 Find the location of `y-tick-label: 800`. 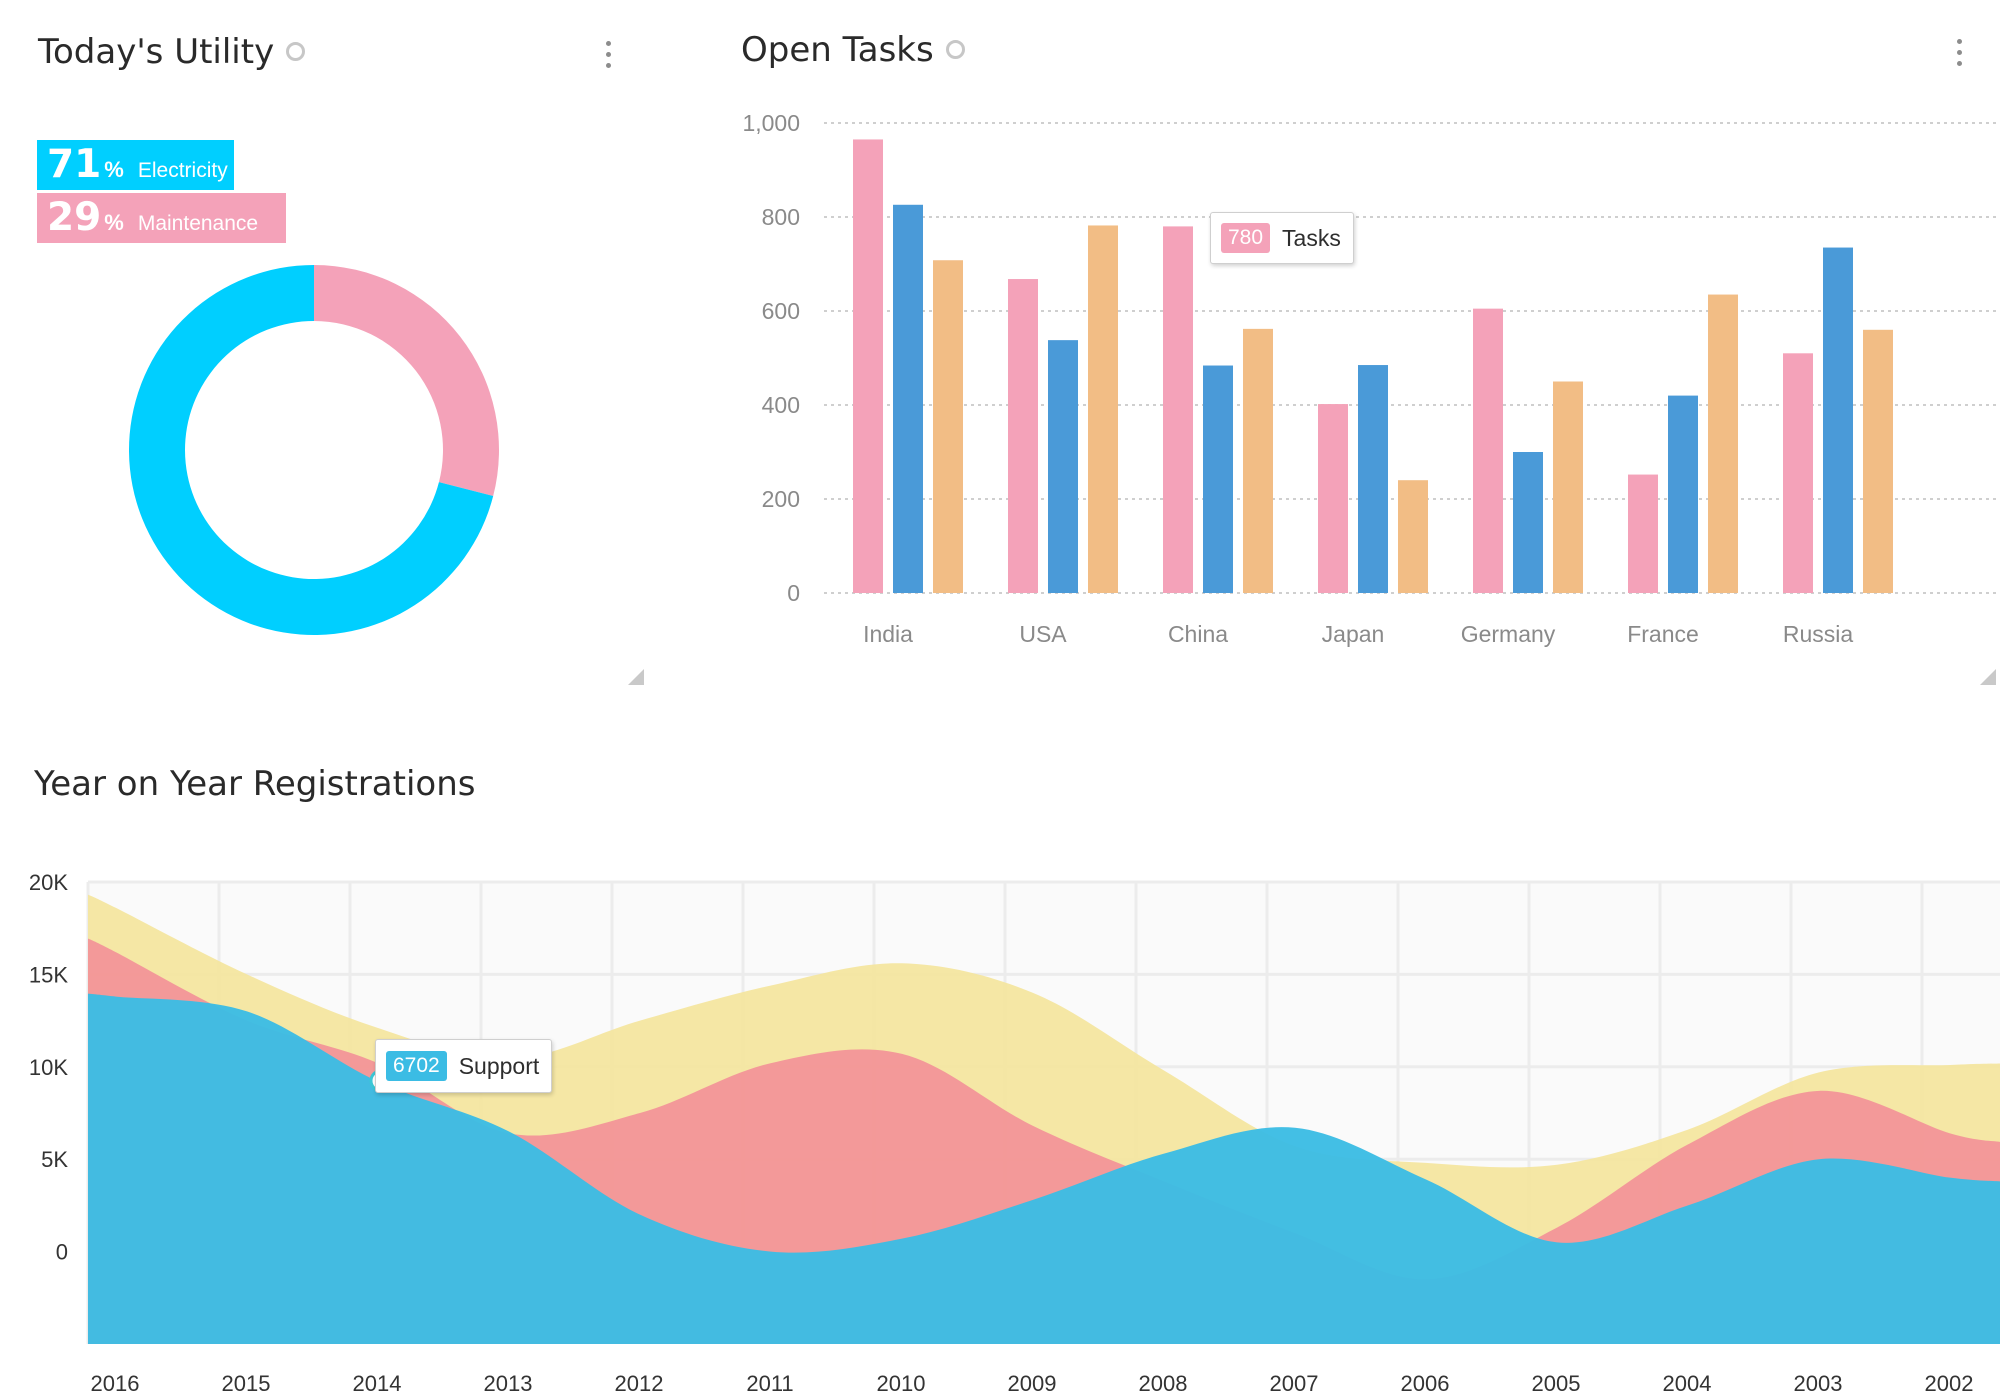

y-tick-label: 800 is located at coordinates (781, 217).